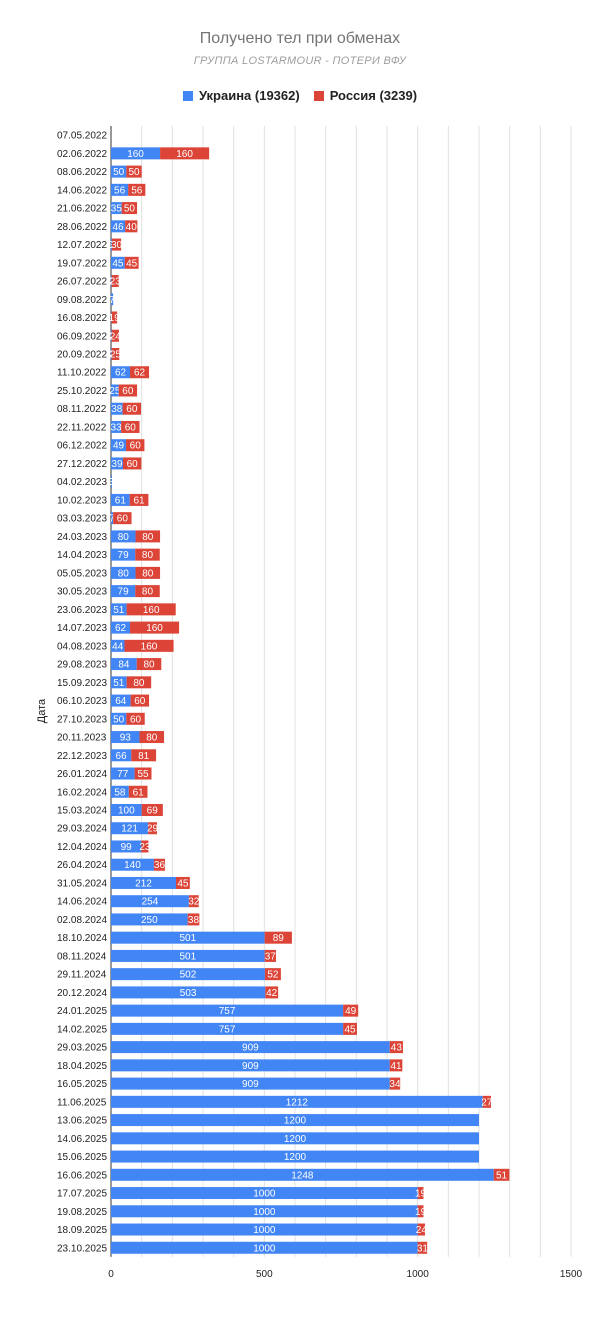 This screenshot has width=600, height=1317. Describe the element at coordinates (82, 154) in the screenshot. I see `category-label: 02.06.2022` at that location.